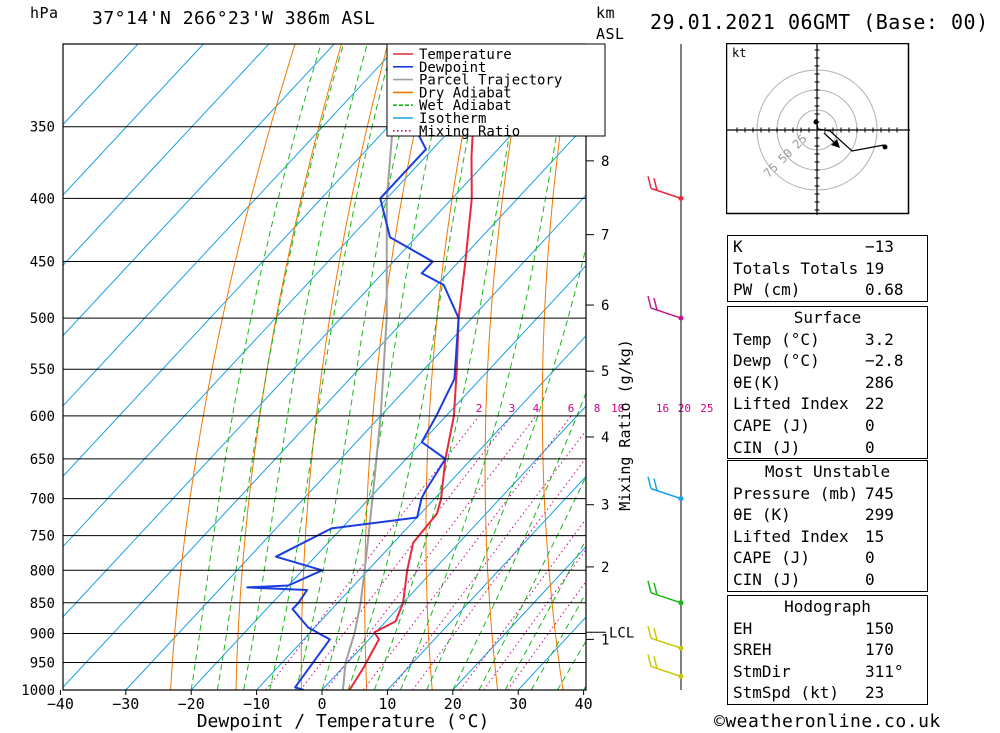 This screenshot has height=733, width=1000. Describe the element at coordinates (884, 361) in the screenshot. I see `surface-value: −2.8` at that location.